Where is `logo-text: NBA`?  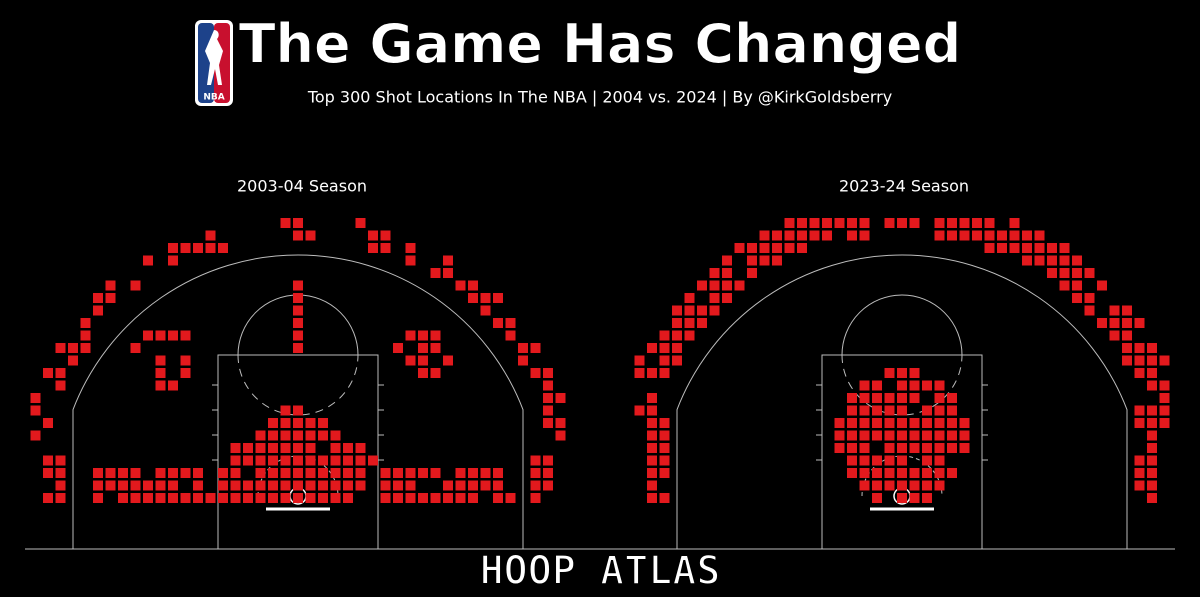 logo-text: NBA is located at coordinates (213, 98).